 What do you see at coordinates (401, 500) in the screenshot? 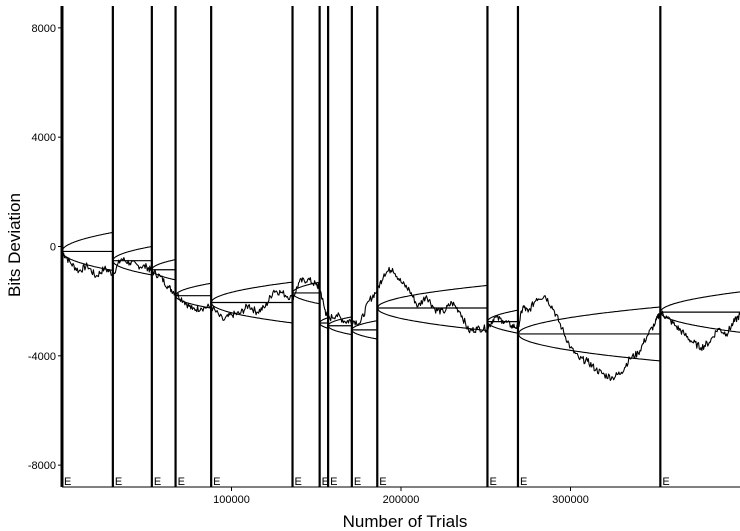
I see `x-tick-label: 200000` at bounding box center [401, 500].